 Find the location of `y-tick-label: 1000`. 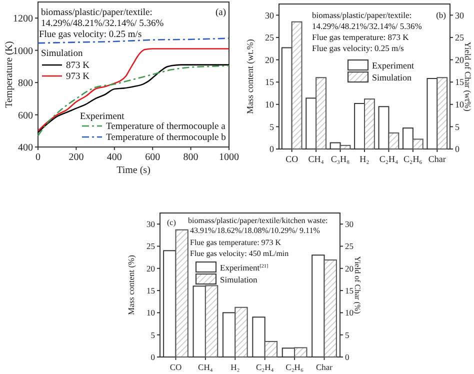

y-tick-label: 1000 is located at coordinates (23, 51).